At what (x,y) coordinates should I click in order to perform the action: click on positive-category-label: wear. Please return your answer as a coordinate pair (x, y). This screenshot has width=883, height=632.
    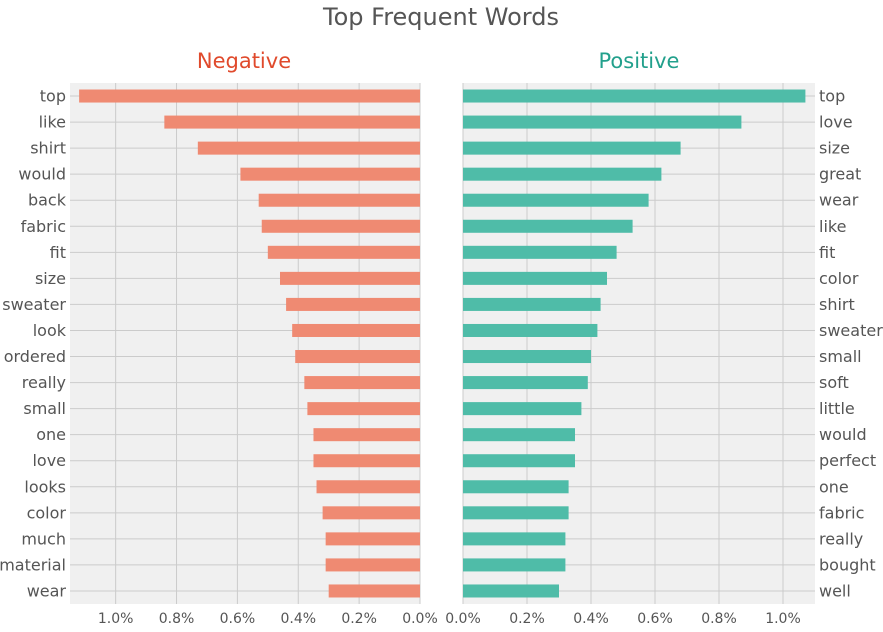
    Looking at the image, I should click on (839, 200).